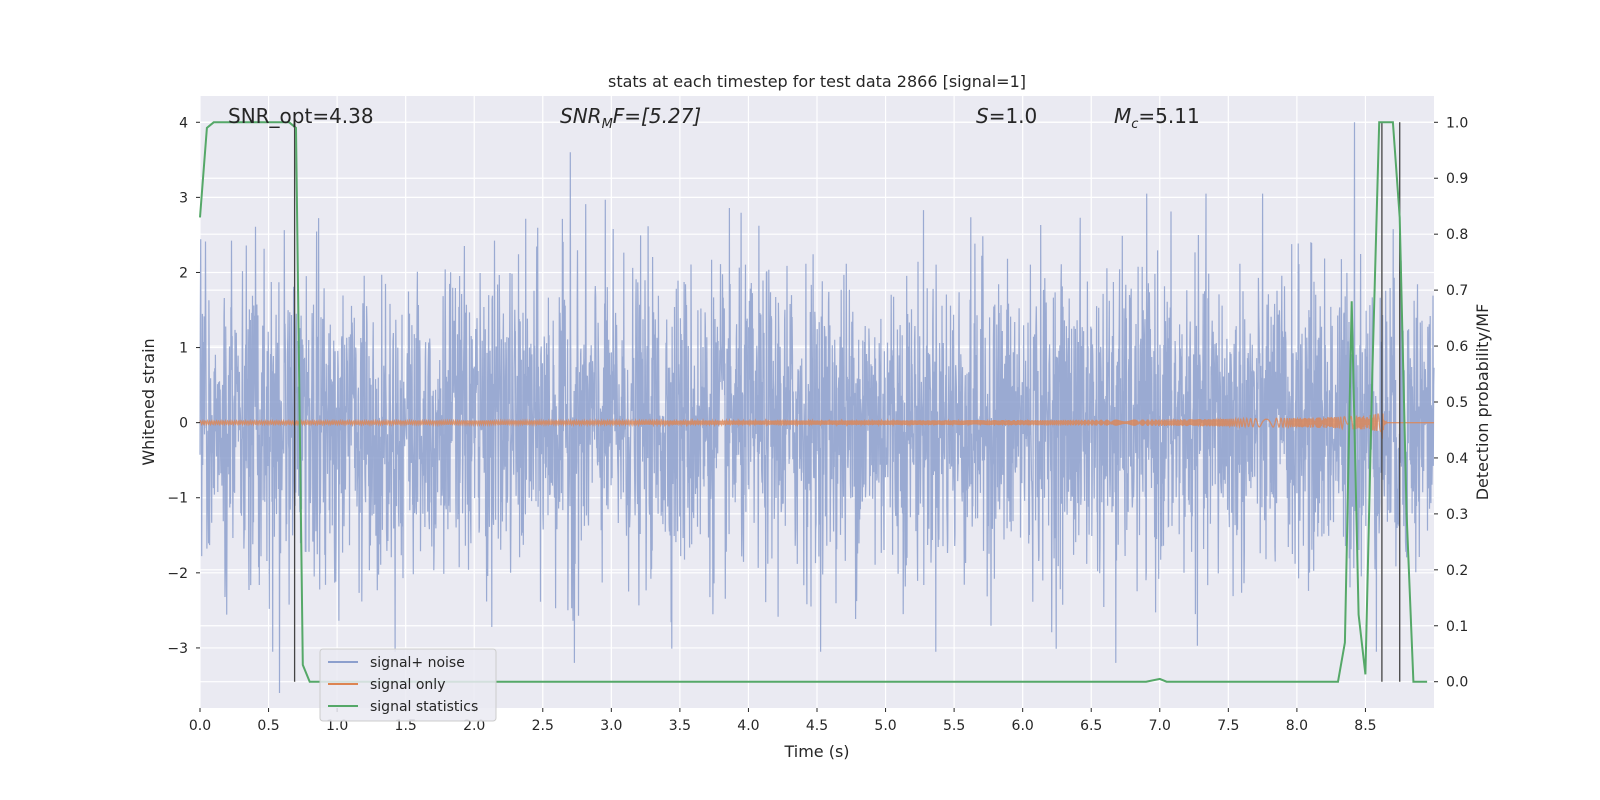 The image size is (1600, 800). I want to click on annotation-s: S=1.0, so click(1006, 116).